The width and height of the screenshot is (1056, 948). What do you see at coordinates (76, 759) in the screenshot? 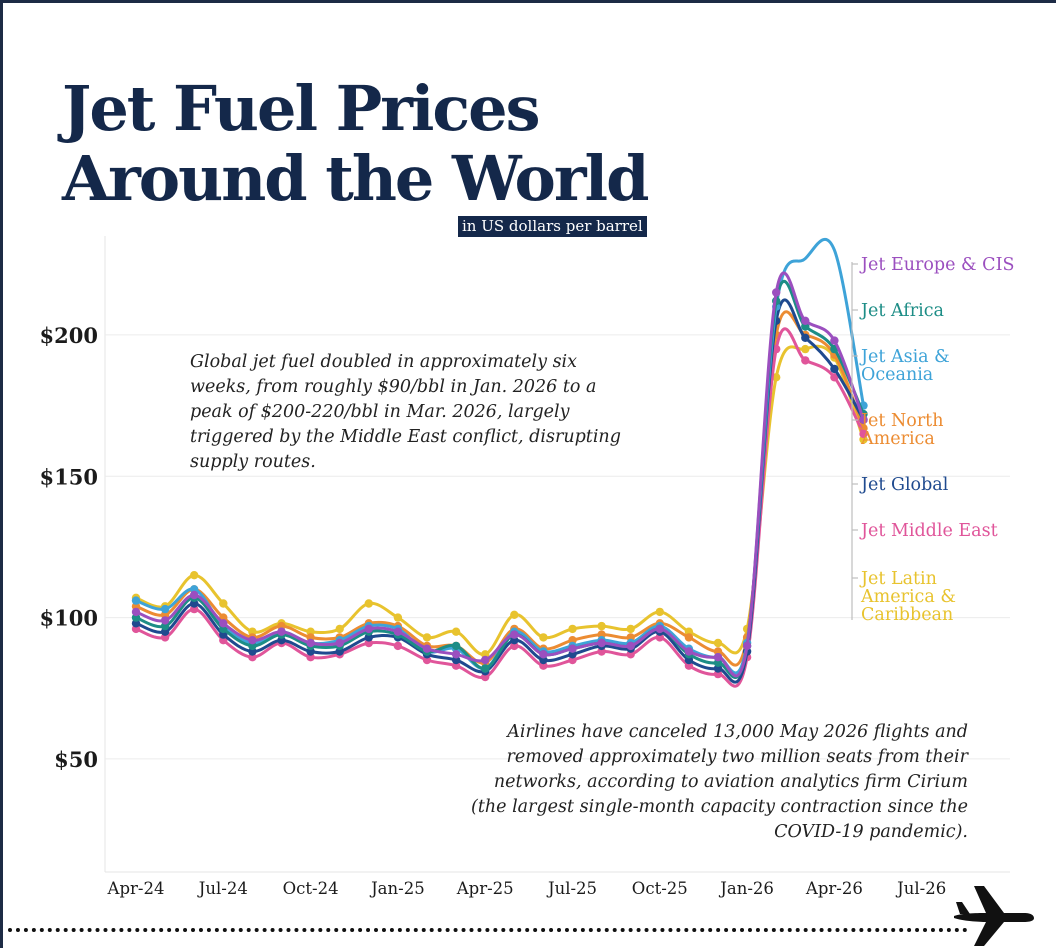
I see `y-tick-label: $50` at bounding box center [76, 759].